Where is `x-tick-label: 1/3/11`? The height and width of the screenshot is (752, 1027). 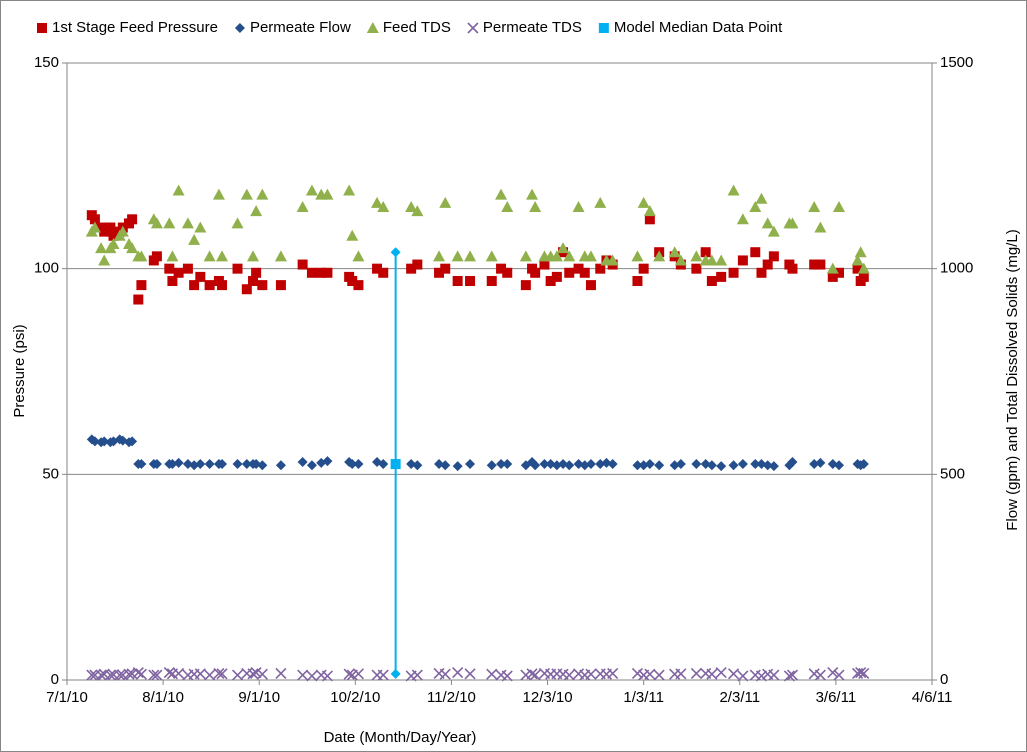 x-tick-label: 1/3/11 is located at coordinates (643, 697).